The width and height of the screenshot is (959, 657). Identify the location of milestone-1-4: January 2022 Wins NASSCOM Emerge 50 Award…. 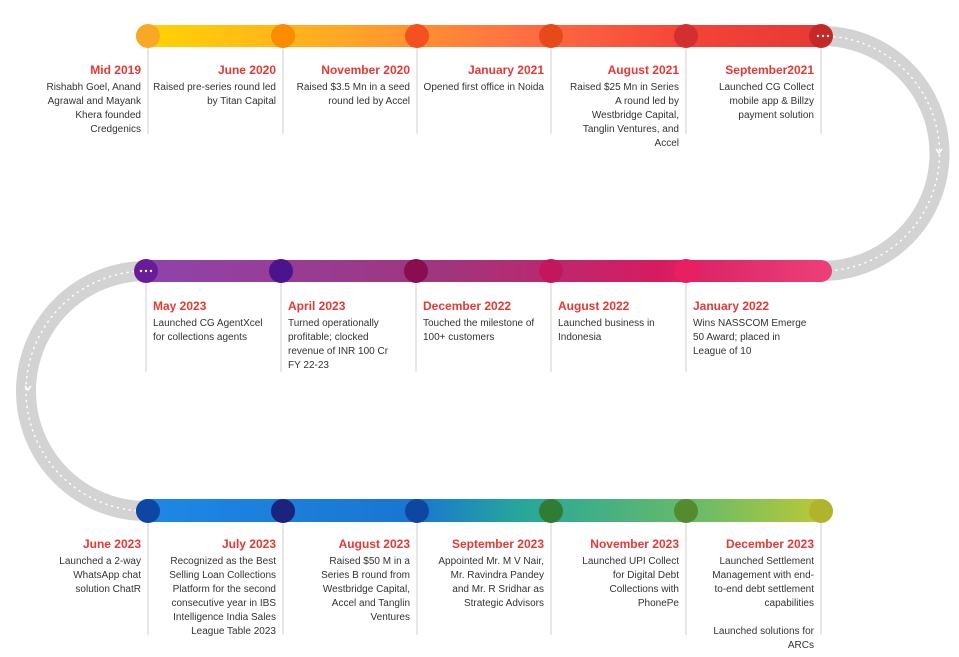
(748, 328).